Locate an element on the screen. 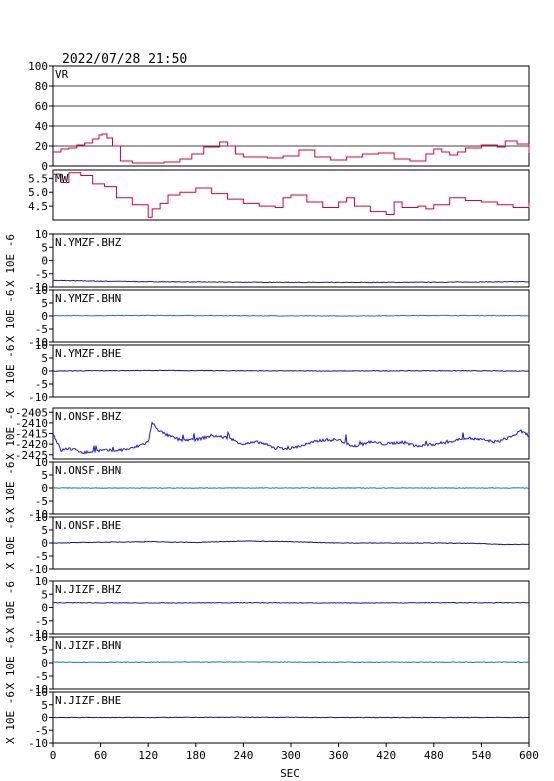  x-tick-label: 600 is located at coordinates (529, 755).